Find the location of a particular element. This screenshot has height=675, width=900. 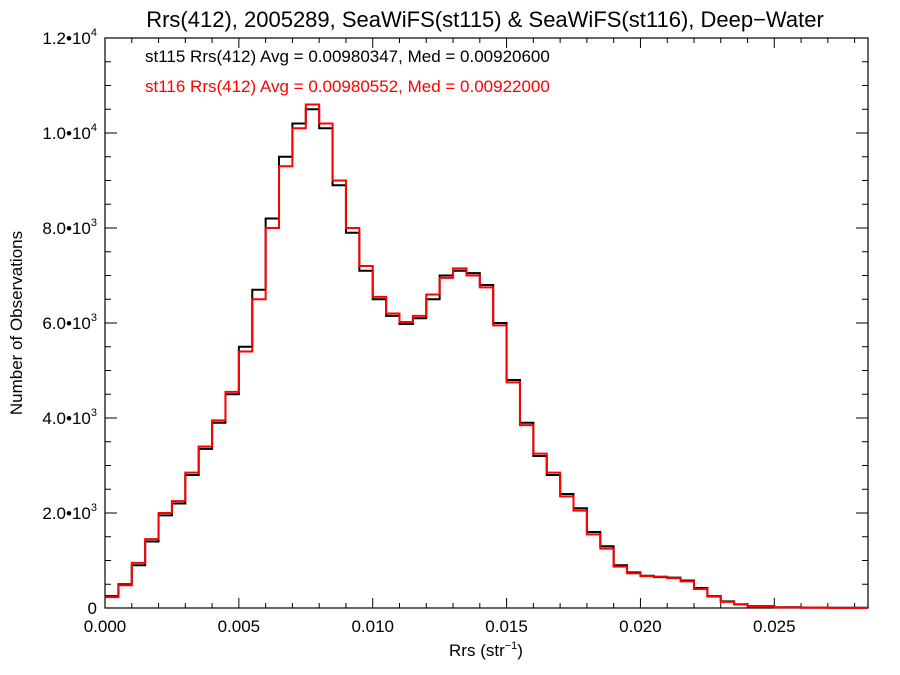

x-tick-labels: 0.000 0.005 0.010 0.015 0.020 0.025 is located at coordinates (440, 626).